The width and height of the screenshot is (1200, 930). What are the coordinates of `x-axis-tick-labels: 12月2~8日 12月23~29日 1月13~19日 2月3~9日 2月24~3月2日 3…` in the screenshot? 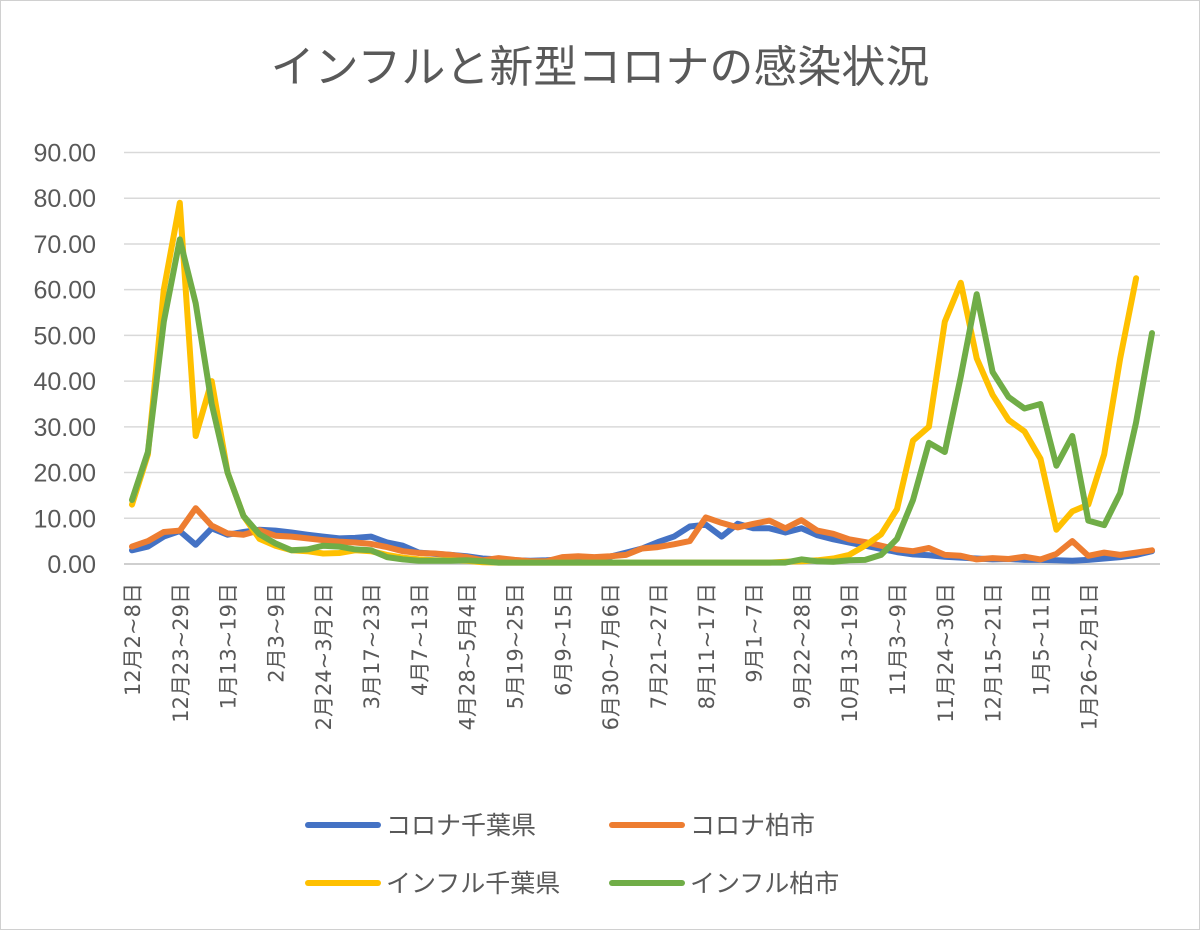 It's located at (611, 656).